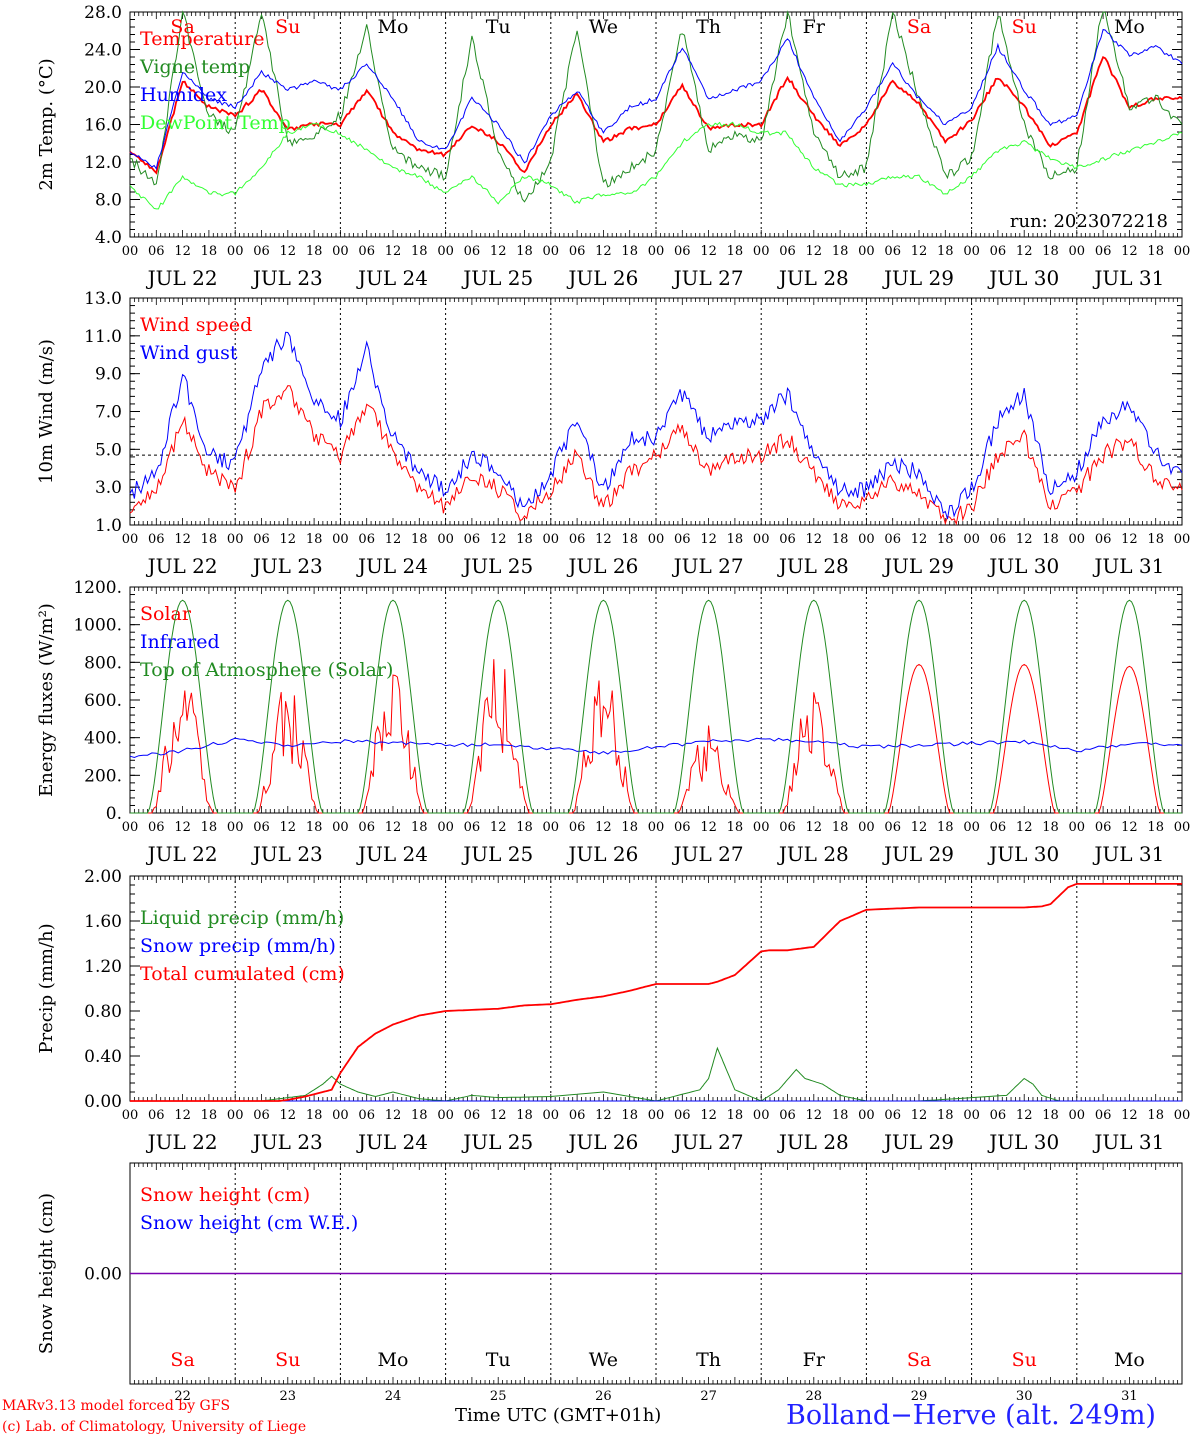  I want to click on y-tick-label: 400., so click(103, 739).